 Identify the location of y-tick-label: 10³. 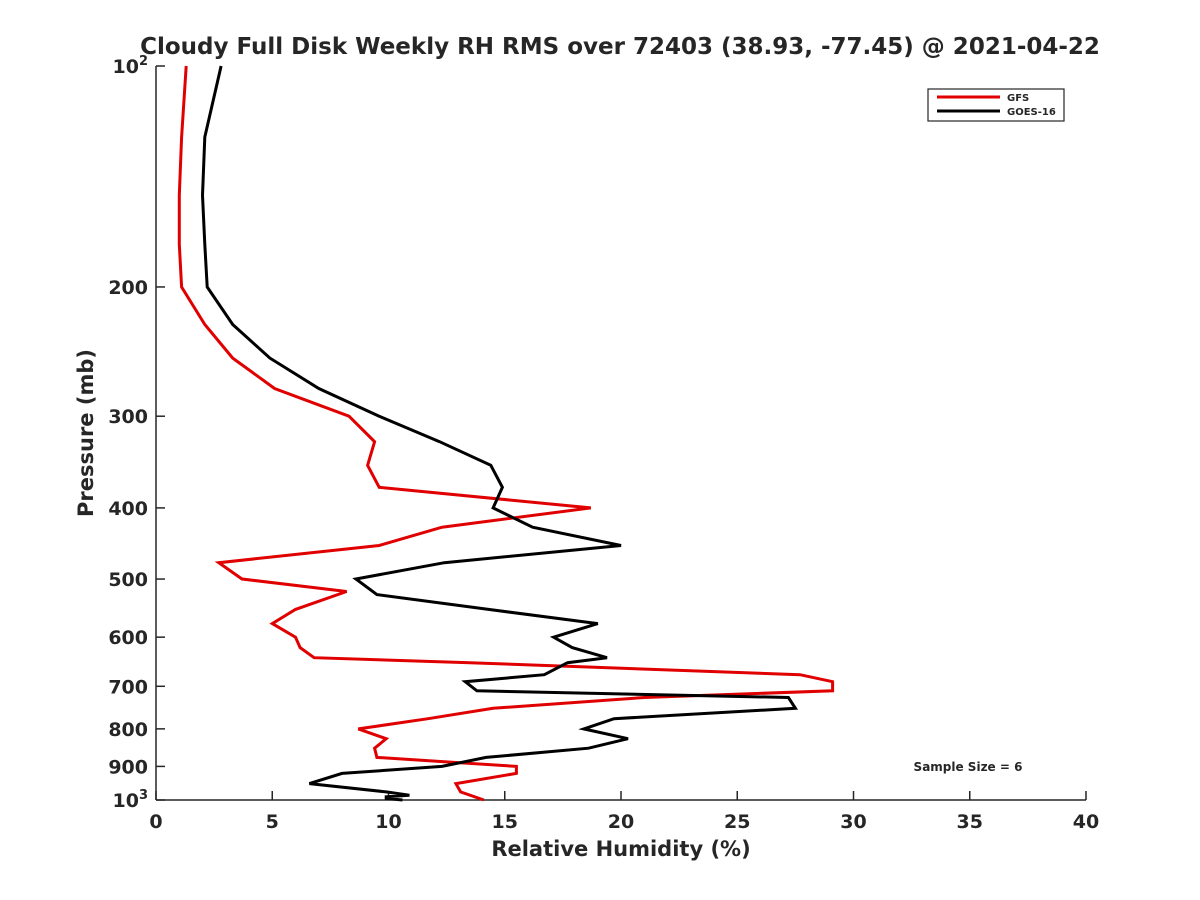
(131, 800).